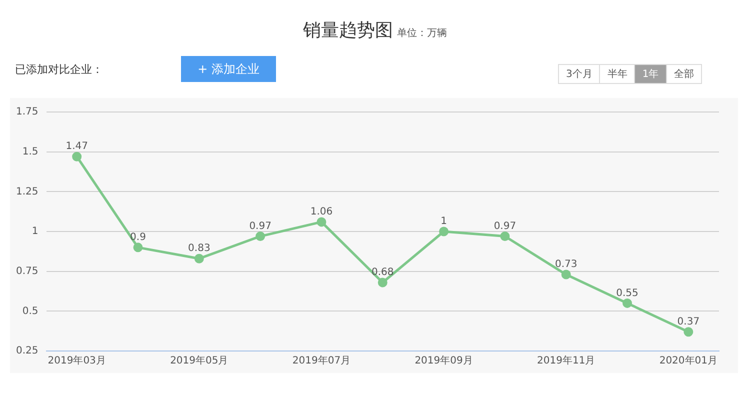  Describe the element at coordinates (443, 360) in the screenshot. I see `x-tick-label: 2019年09月` at that location.